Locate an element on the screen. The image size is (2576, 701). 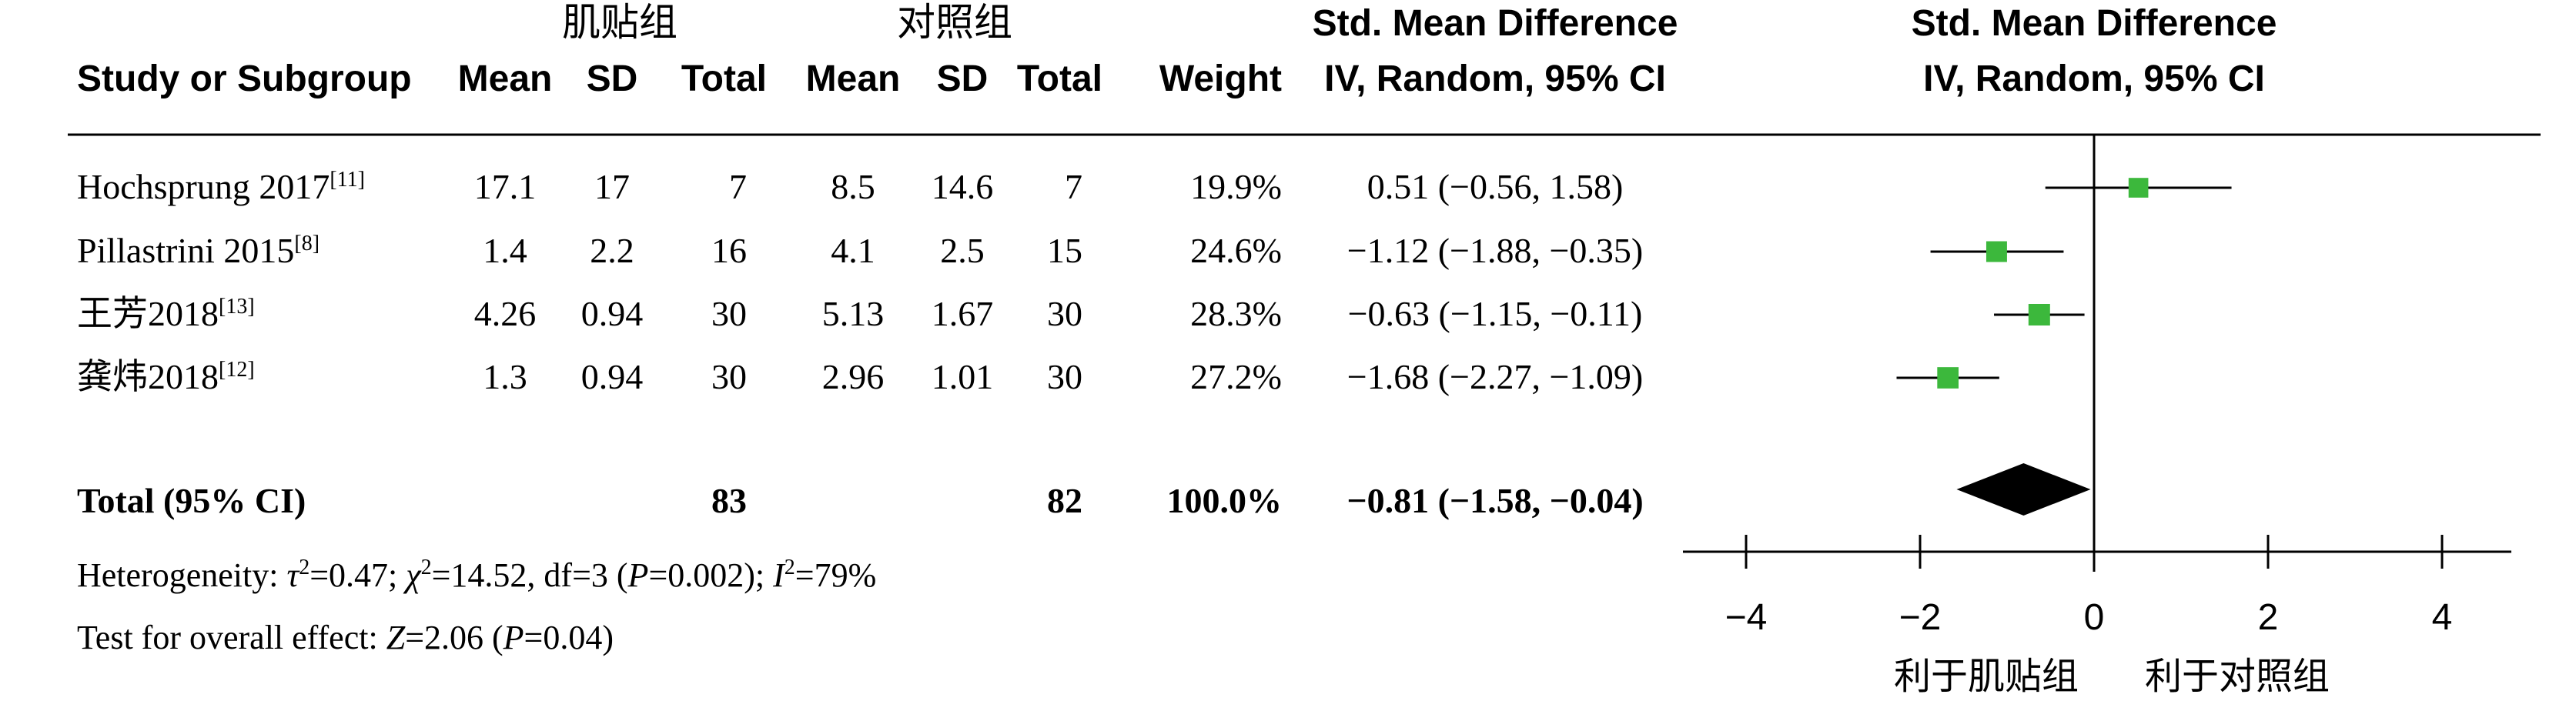
study-ctrl-mean: 5.13 is located at coordinates (854, 313).